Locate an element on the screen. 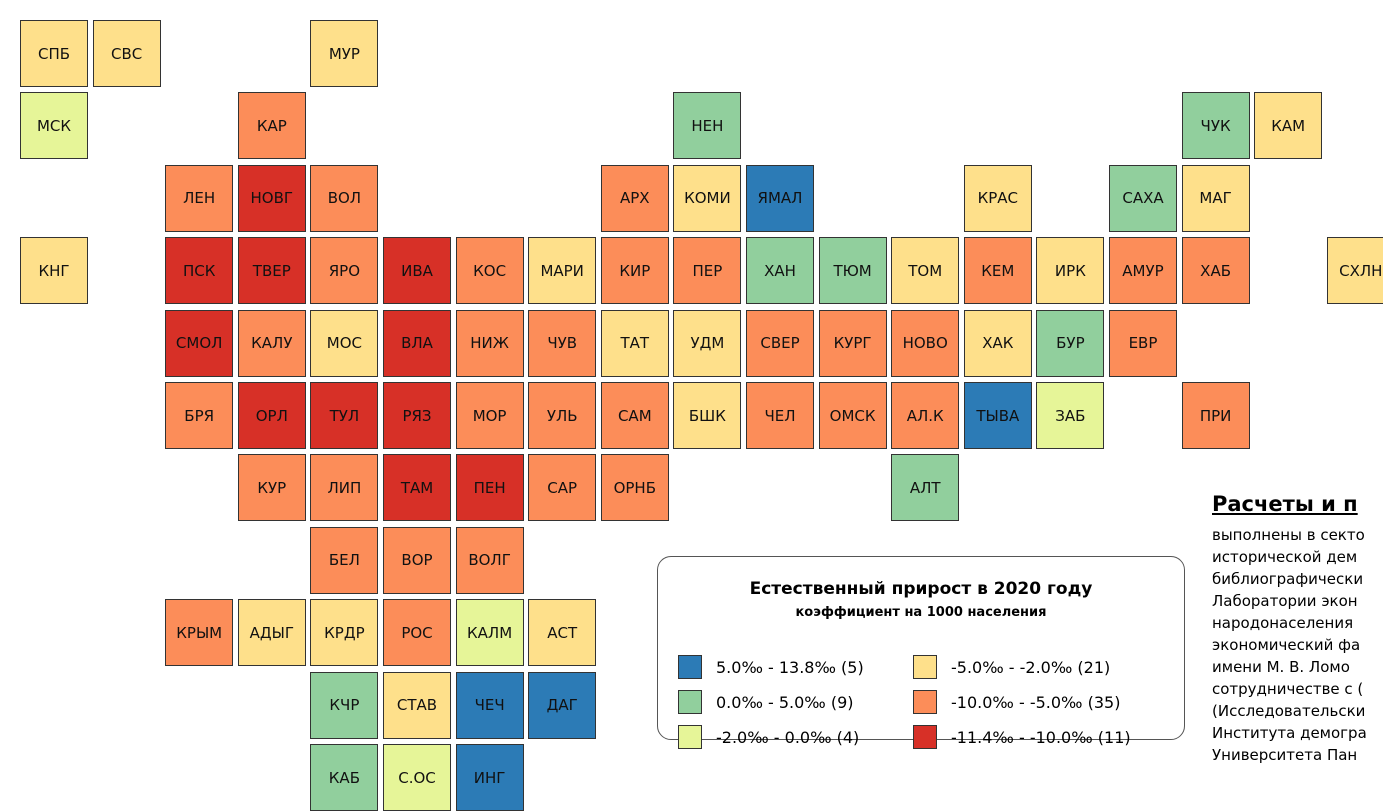 The width and height of the screenshot is (1383, 811). legend-label: -2.0‰ - 0.0‰ (4) is located at coordinates (788, 737).